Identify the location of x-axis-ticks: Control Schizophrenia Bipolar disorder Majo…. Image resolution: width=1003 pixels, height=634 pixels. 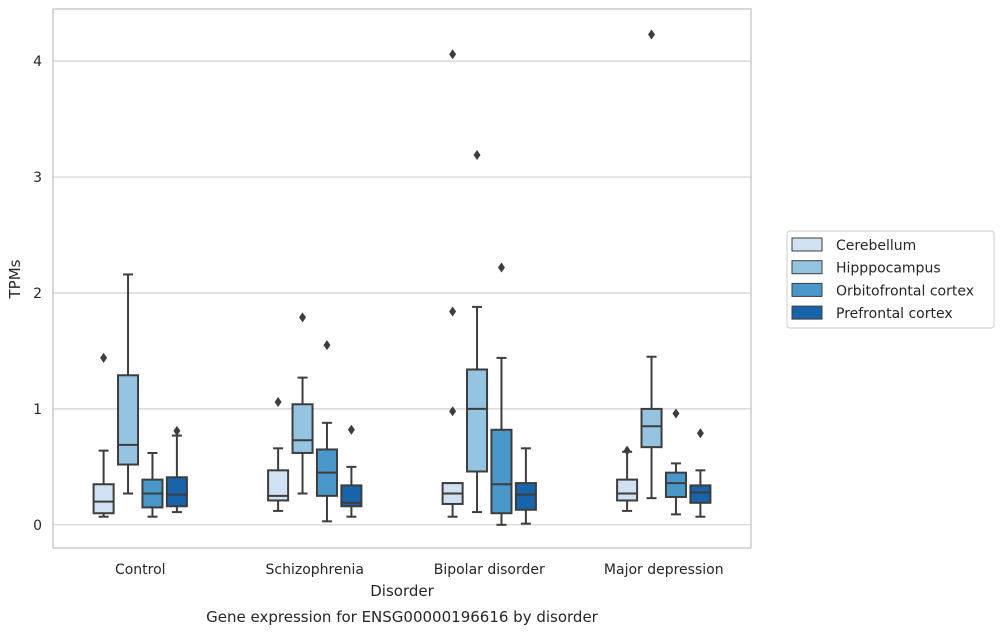
(419, 570).